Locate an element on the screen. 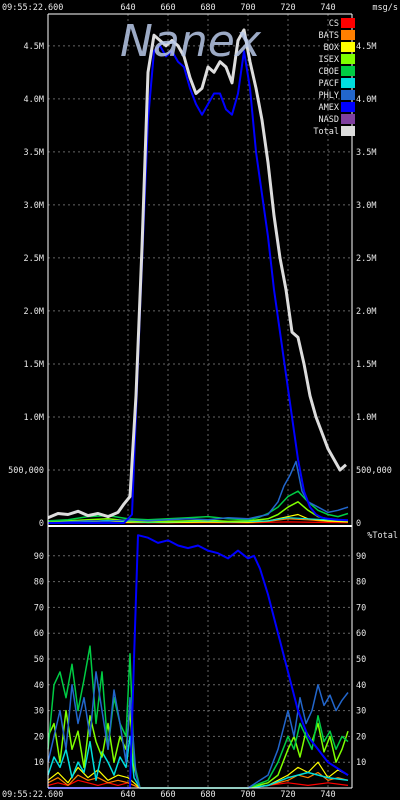  y-tick-label-left: 90 is located at coordinates (39, 557).